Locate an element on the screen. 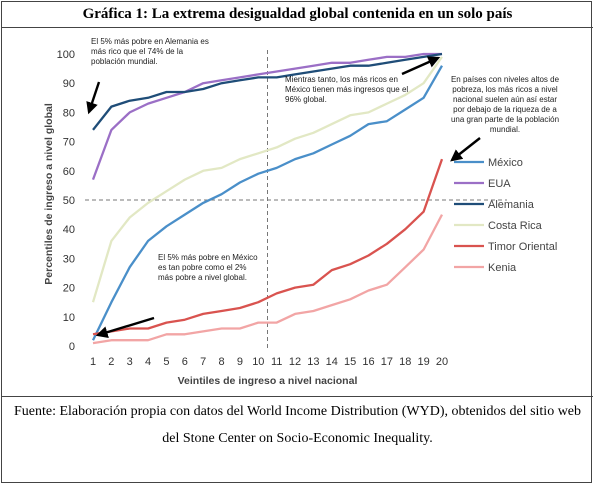 Image resolution: width=595 pixels, height=486 pixels. legend-label-0: México is located at coordinates (505, 163).